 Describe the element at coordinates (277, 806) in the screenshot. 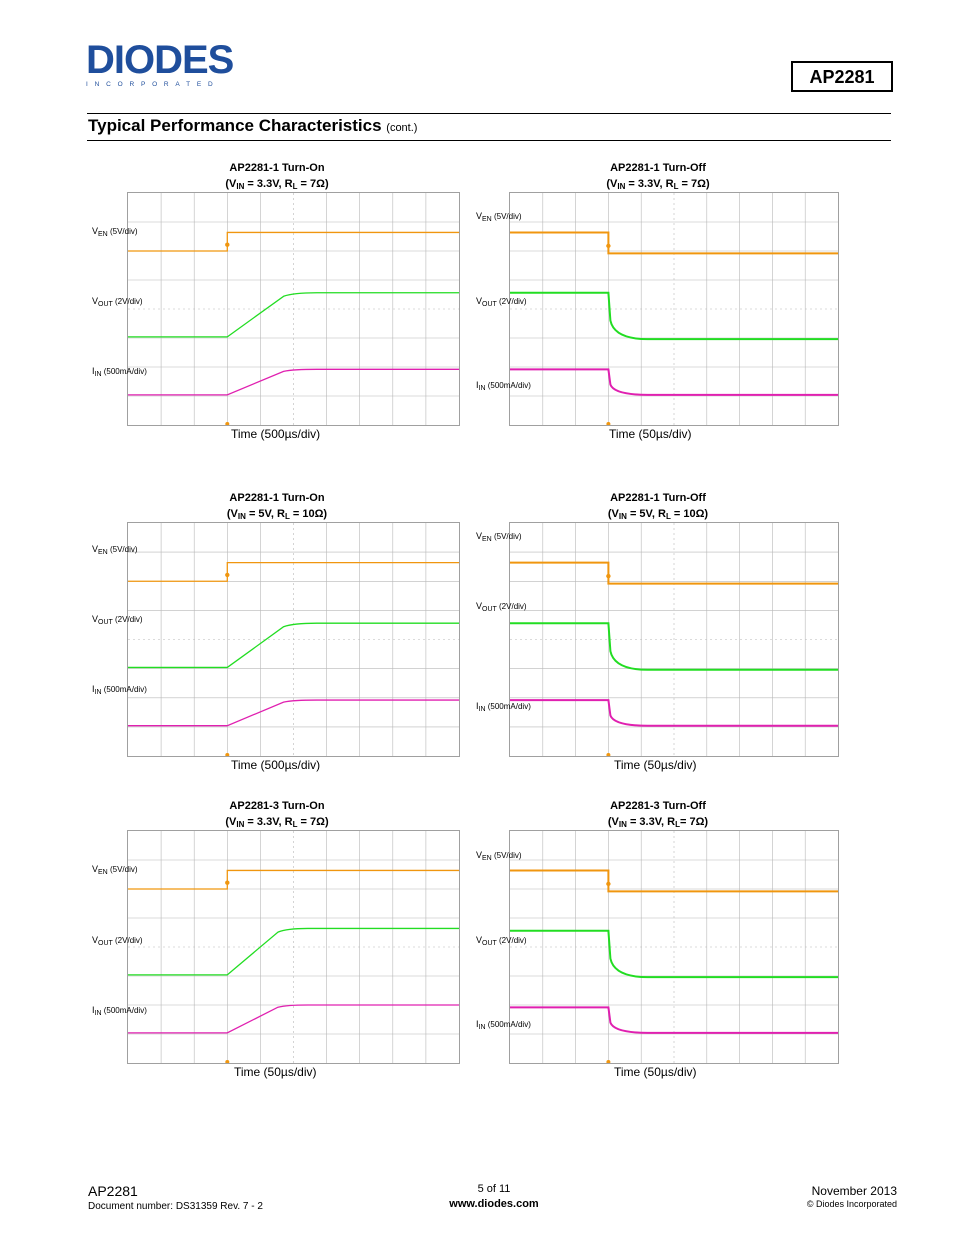

I see `plot-title-main: AP2281-3 Turn-On` at that location.